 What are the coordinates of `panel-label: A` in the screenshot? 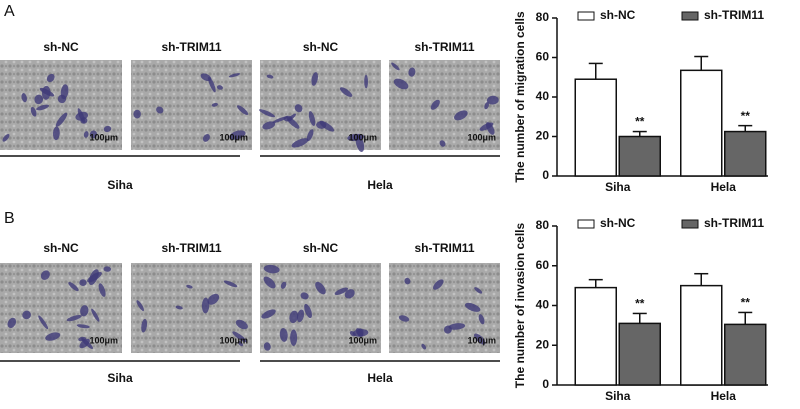 It's located at (9, 11).